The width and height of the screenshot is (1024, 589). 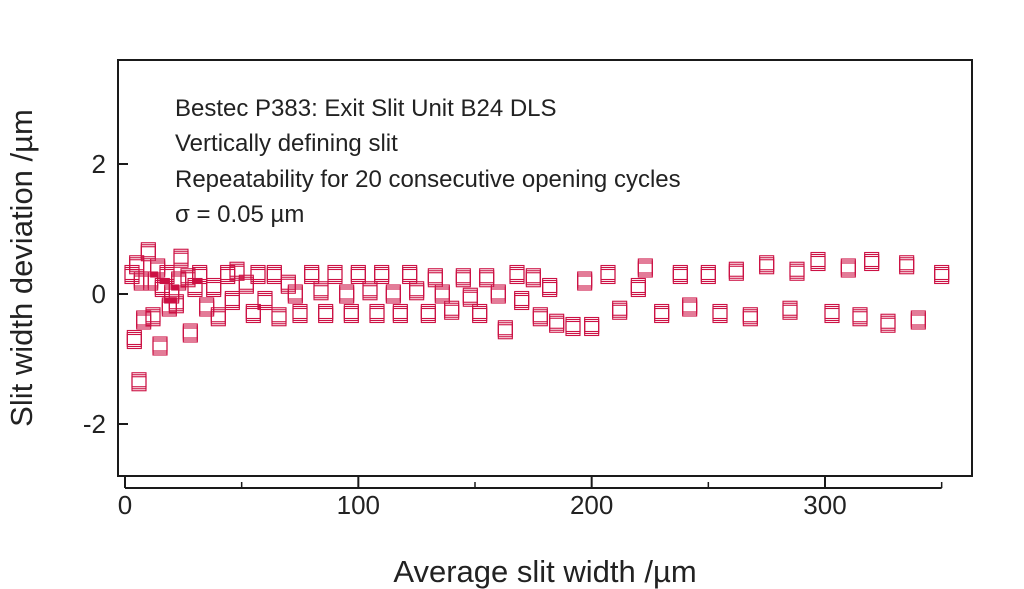 What do you see at coordinates (824, 505) in the screenshot?
I see `x-tick-label: 300` at bounding box center [824, 505].